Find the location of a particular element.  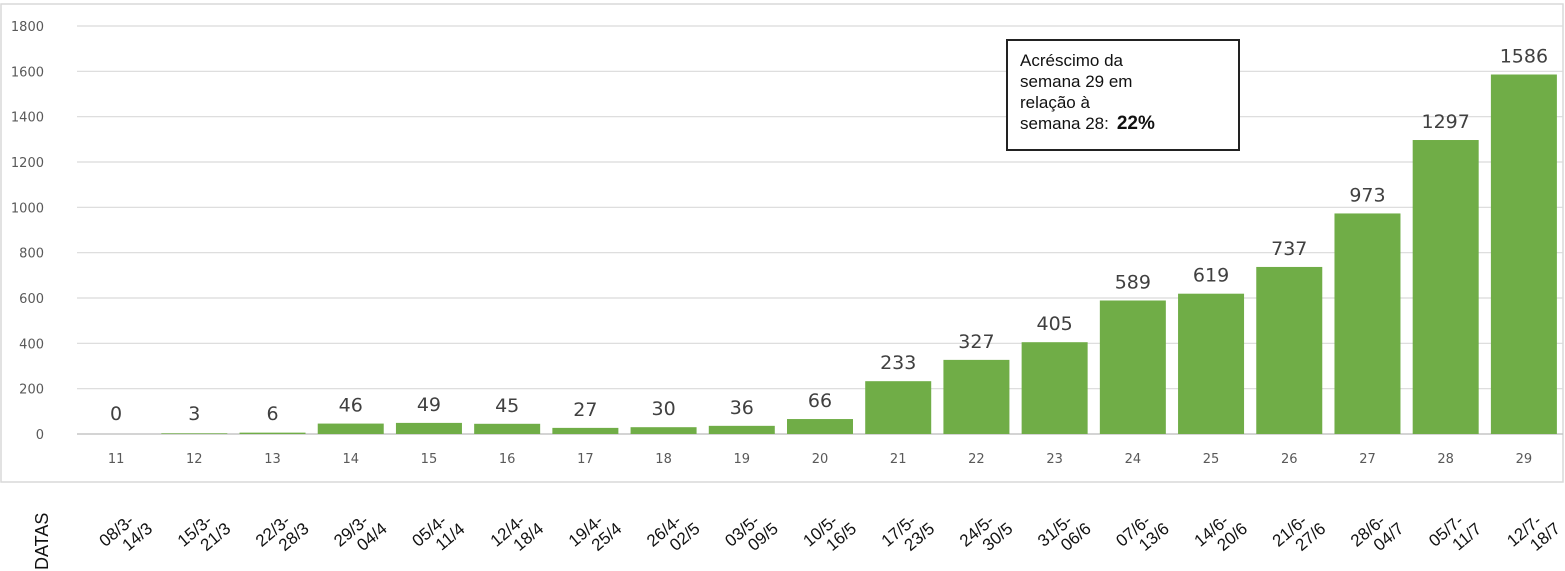

date-label: 29/3-04/4 is located at coordinates (360, 533).